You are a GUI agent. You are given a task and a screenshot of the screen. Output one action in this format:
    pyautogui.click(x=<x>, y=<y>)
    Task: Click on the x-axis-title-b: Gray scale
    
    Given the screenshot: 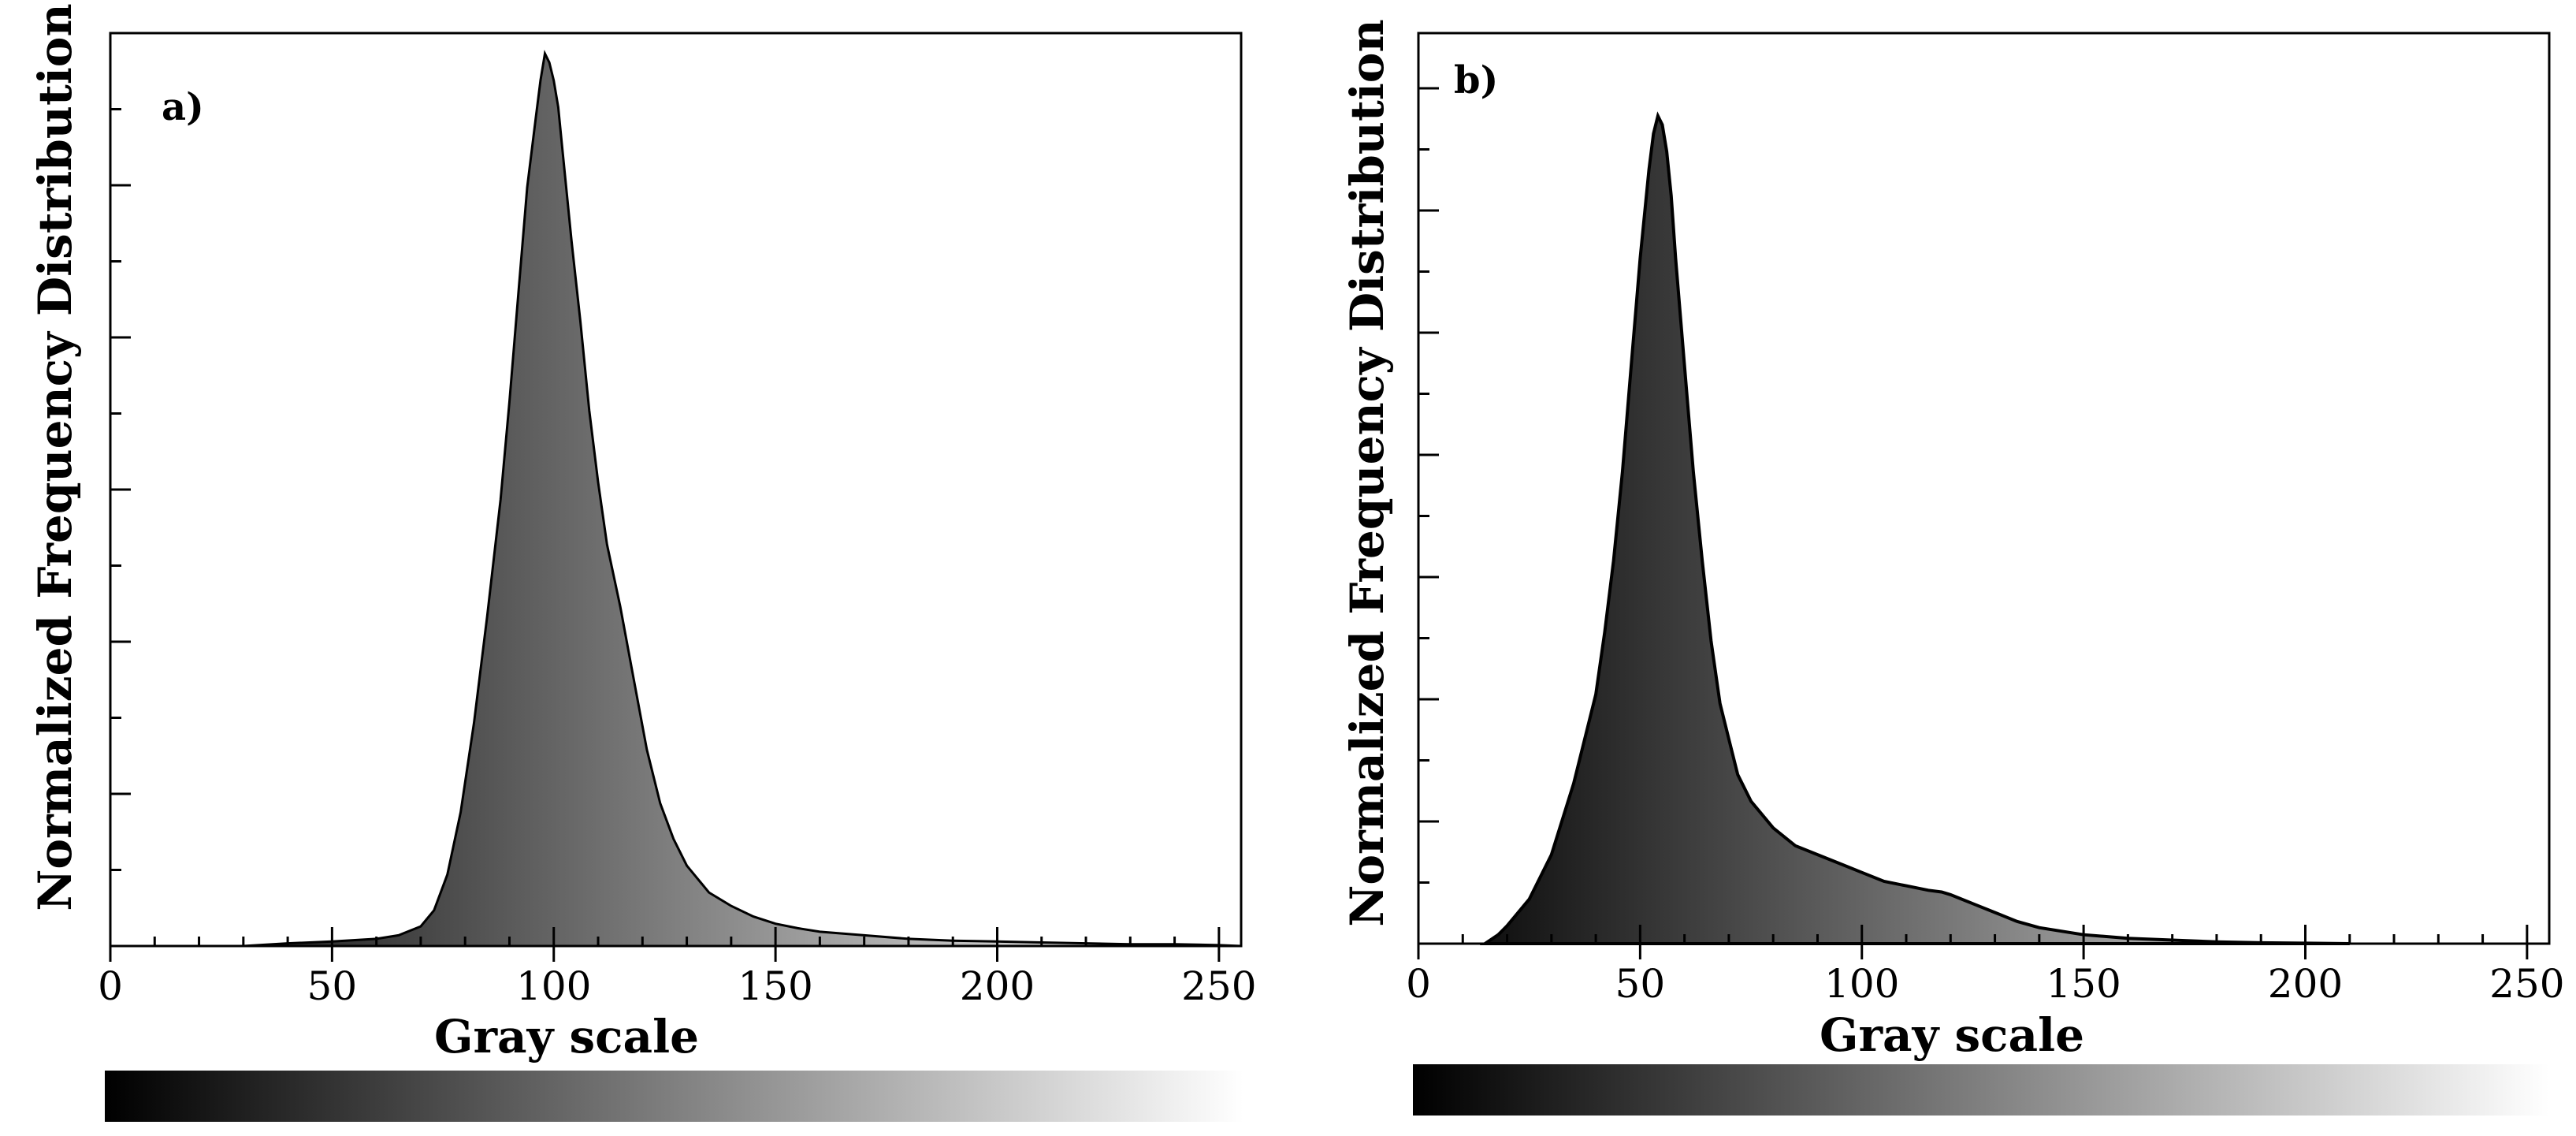 What is the action you would take?
    pyautogui.click(x=1952, y=1035)
    